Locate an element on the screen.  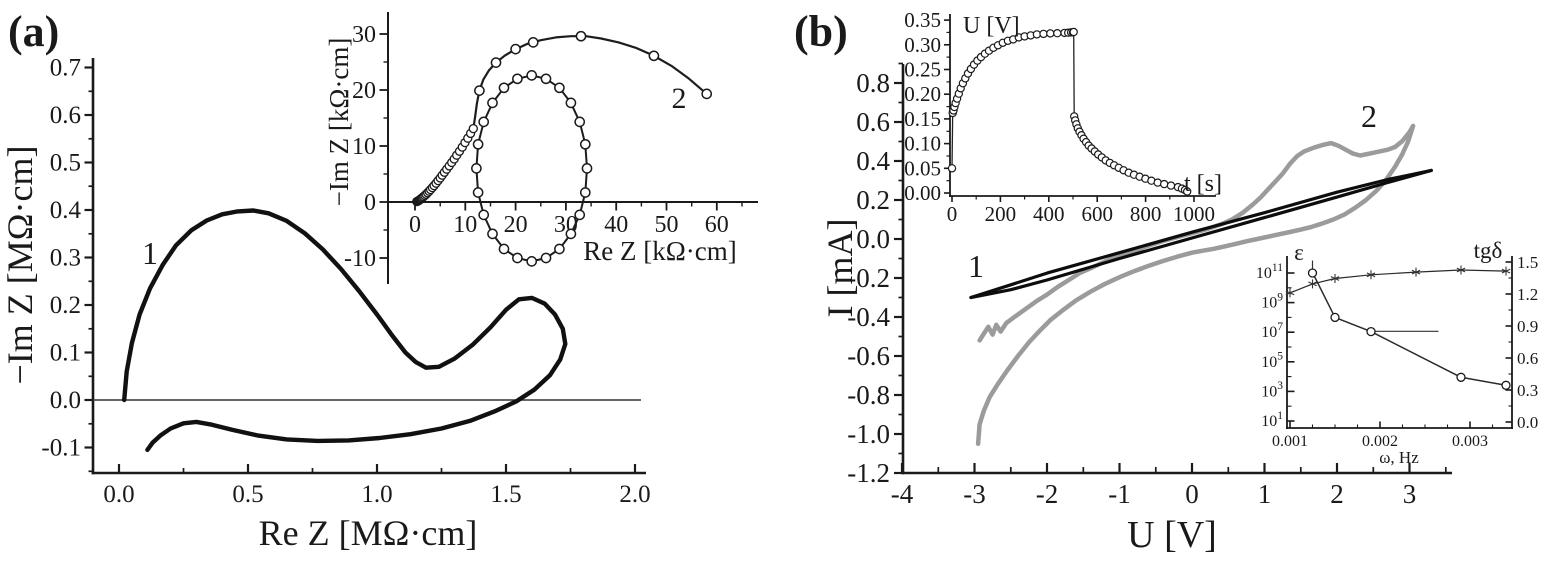
tick-label: 0.10 is located at coordinates (922, 144).